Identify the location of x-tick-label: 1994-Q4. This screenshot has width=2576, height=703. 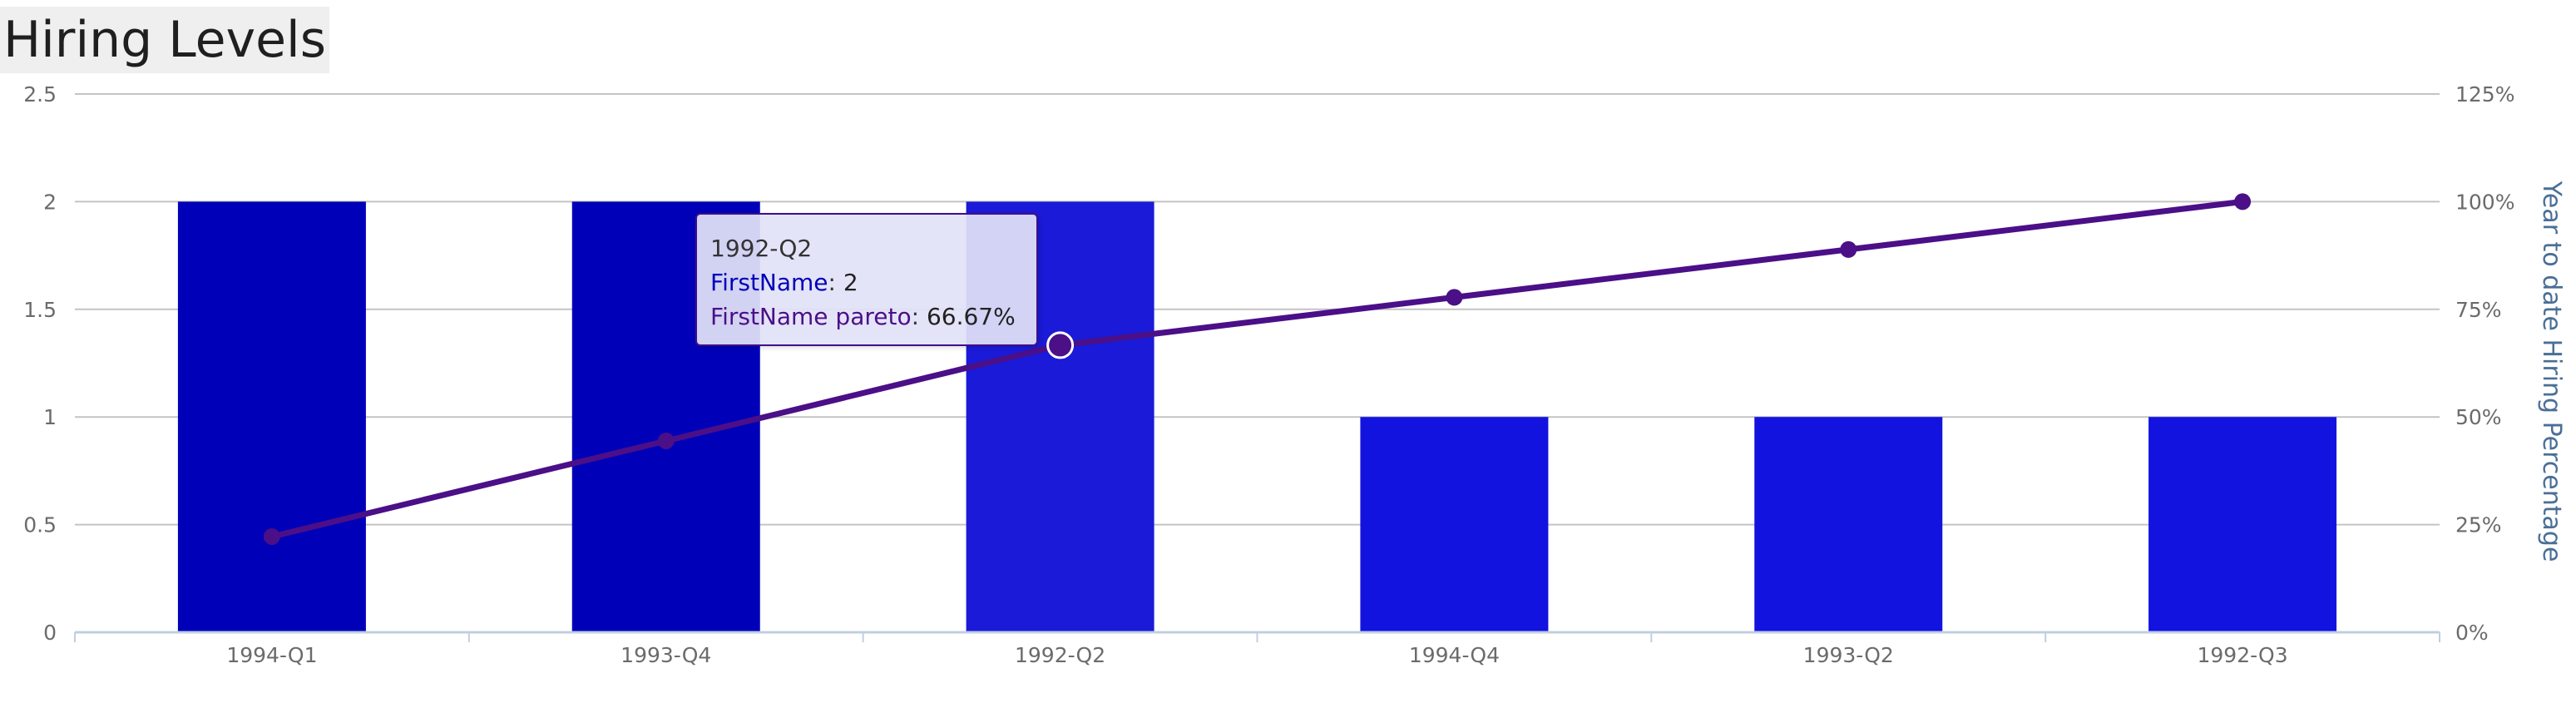
(1454, 655).